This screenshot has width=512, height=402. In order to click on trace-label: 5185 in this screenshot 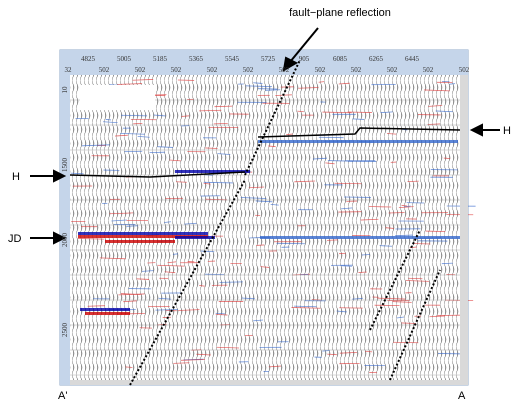, I will do `click(160, 59)`.